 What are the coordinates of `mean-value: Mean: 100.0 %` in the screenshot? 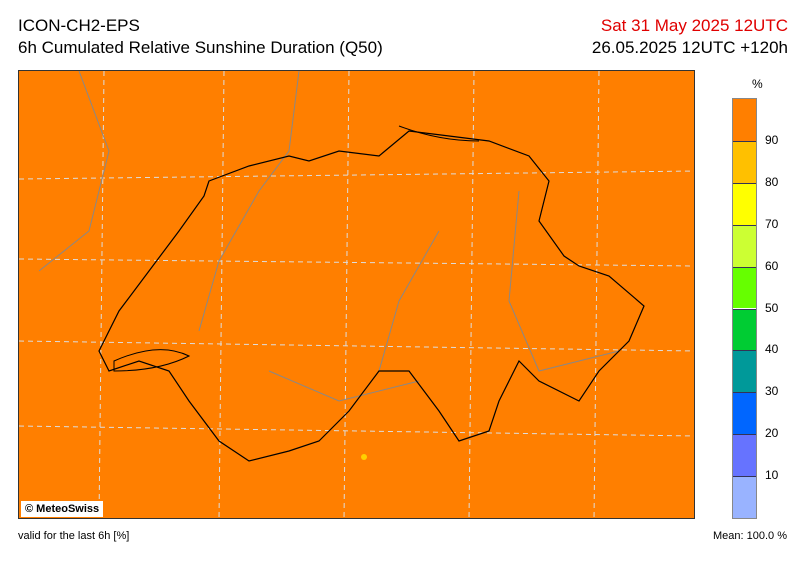 It's located at (750, 536).